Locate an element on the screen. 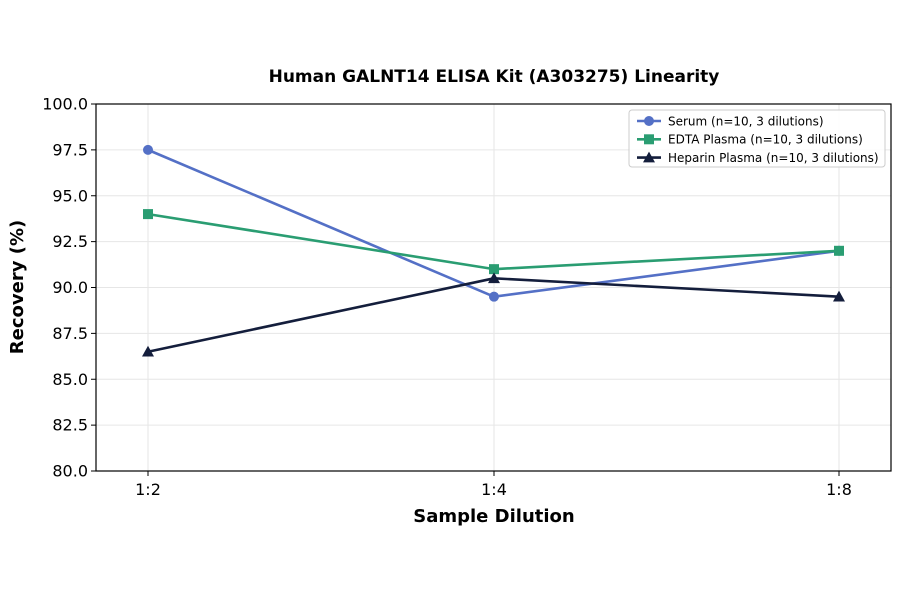 This screenshot has width=900, height=594. legend-item: EDTA Plasma (n=10, 3 dilutions) is located at coordinates (750, 140).